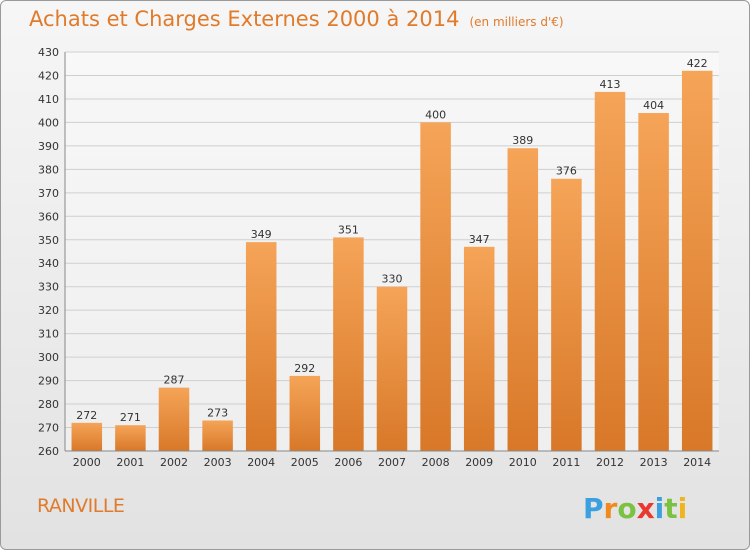  I want to click on data-label: 404, so click(653, 105).